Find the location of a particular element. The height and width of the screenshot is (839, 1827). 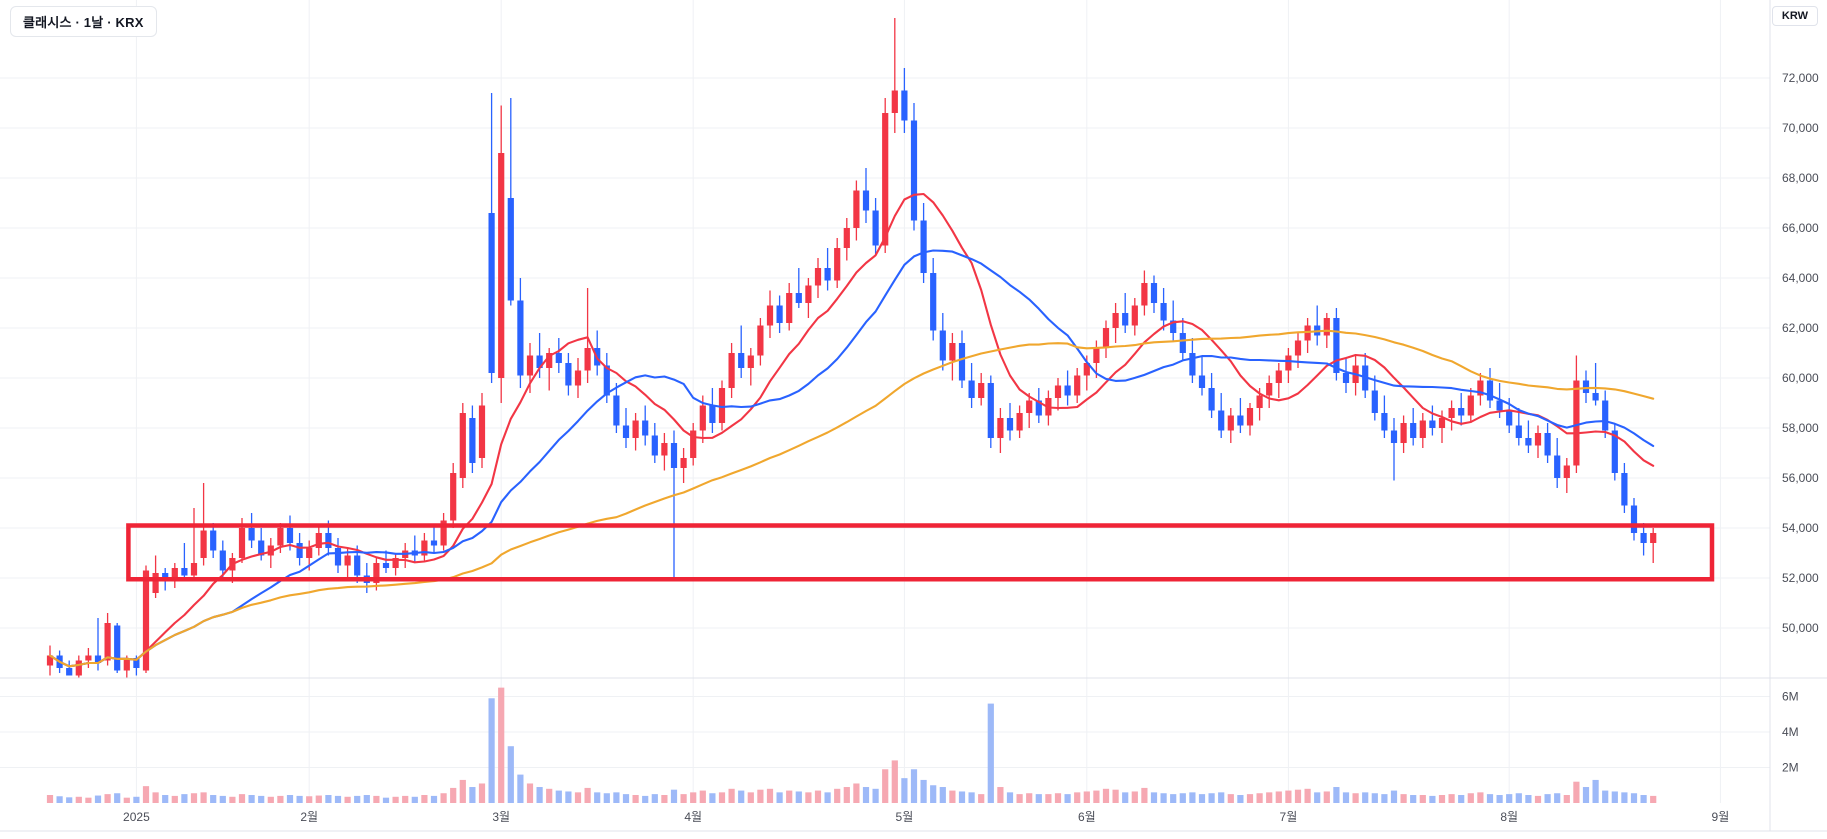

price-axis is located at coordinates (1798, 415).